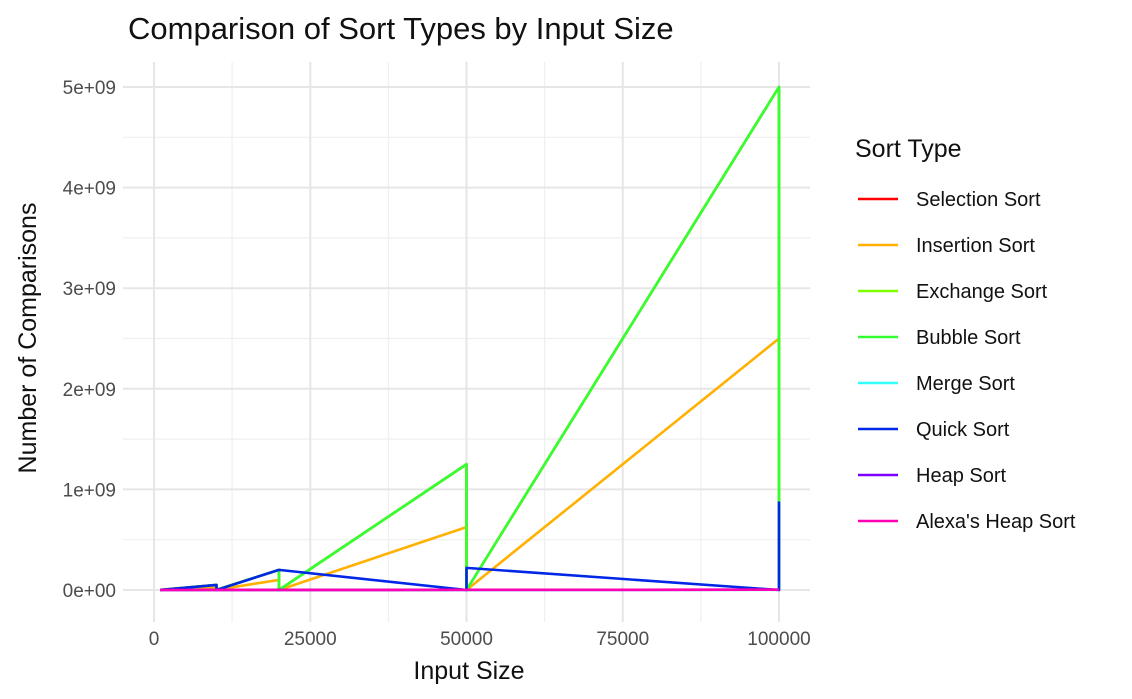  Describe the element at coordinates (978, 200) in the screenshot. I see `legend-label-selection-sort: Selection Sort` at that location.